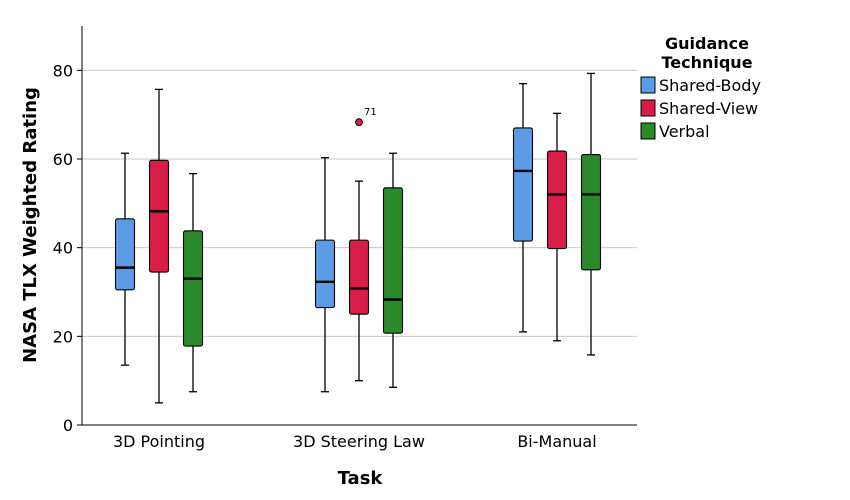  I want to click on x-tick-label: 3D Steering Law, so click(359, 441).